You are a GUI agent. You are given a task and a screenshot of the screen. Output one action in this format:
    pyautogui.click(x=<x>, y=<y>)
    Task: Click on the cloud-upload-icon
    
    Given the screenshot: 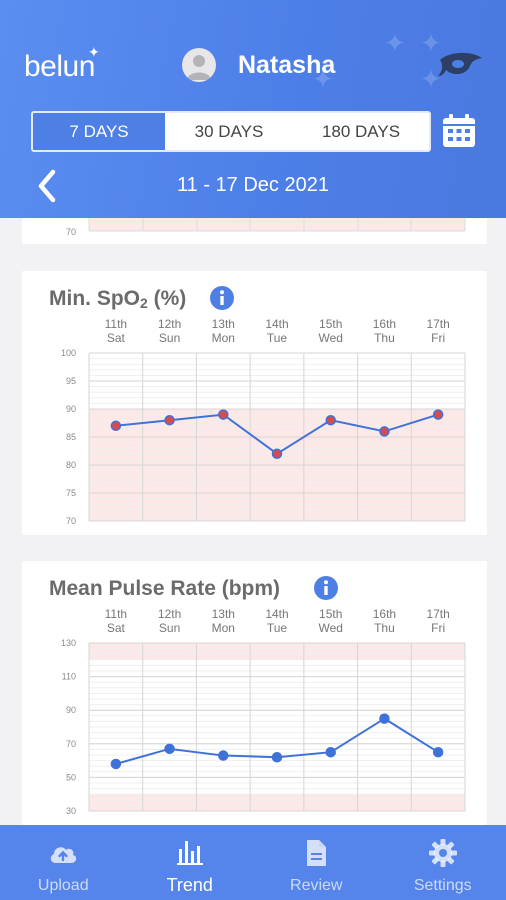 What is the action you would take?
    pyautogui.click(x=64, y=855)
    